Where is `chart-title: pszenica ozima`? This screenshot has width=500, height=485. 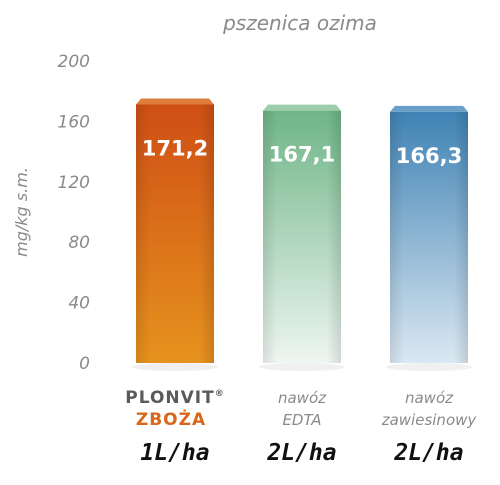
chart-title: pszenica ozima is located at coordinates (299, 23).